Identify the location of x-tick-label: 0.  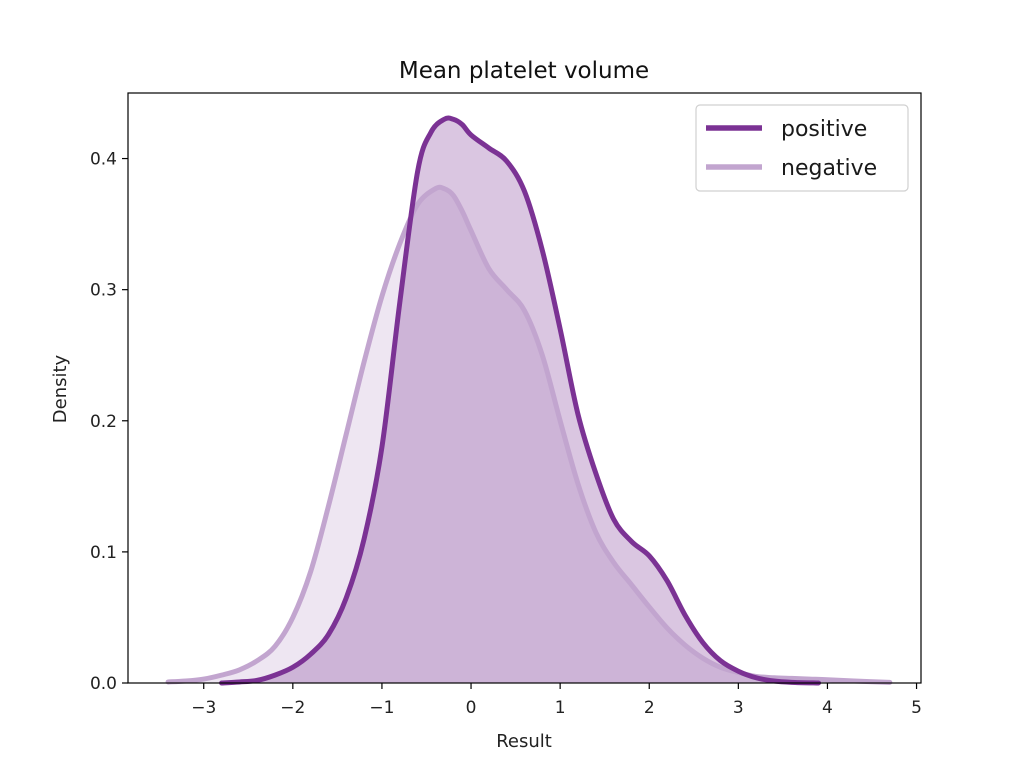
(471, 708).